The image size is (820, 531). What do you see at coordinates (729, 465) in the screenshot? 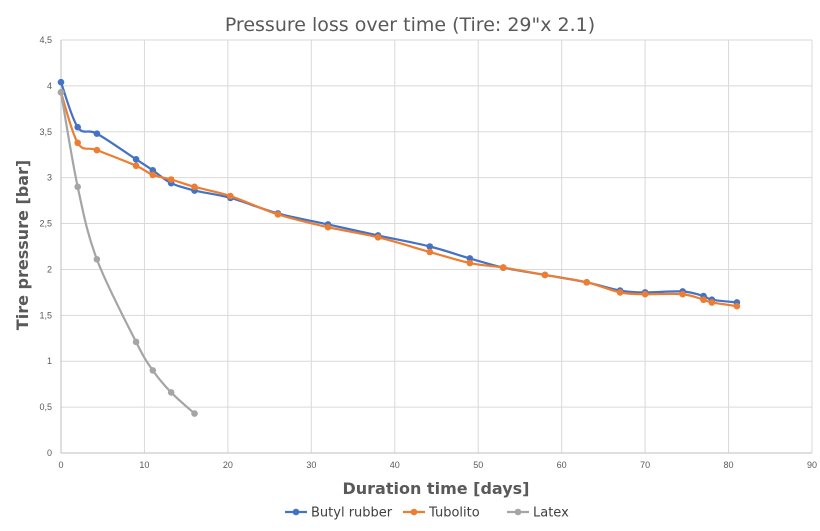
I see `x-tick-label: 80` at bounding box center [729, 465].